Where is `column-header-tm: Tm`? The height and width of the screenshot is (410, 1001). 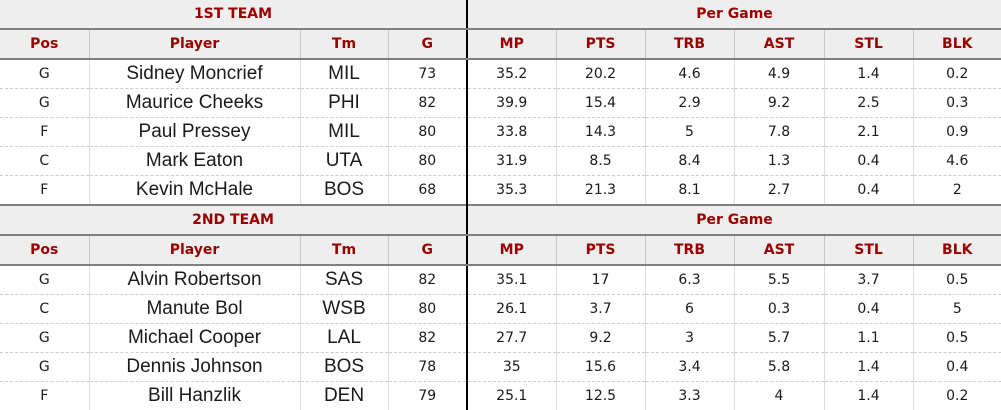
column-header-tm: Tm is located at coordinates (344, 250).